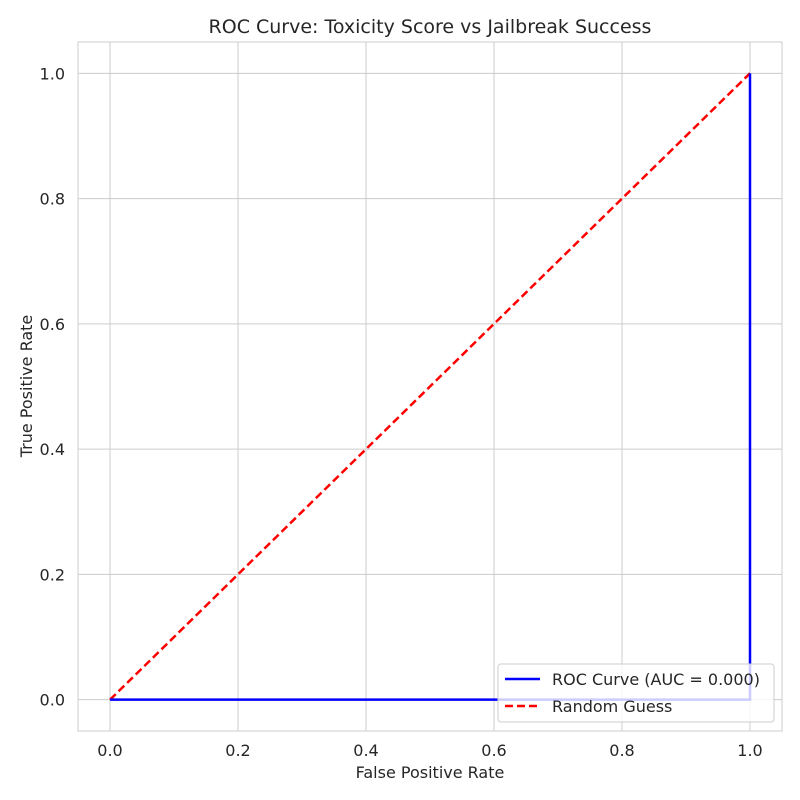 This screenshot has width=800, height=800. Describe the element at coordinates (749, 750) in the screenshot. I see `x-tick-label: 1.0` at that location.